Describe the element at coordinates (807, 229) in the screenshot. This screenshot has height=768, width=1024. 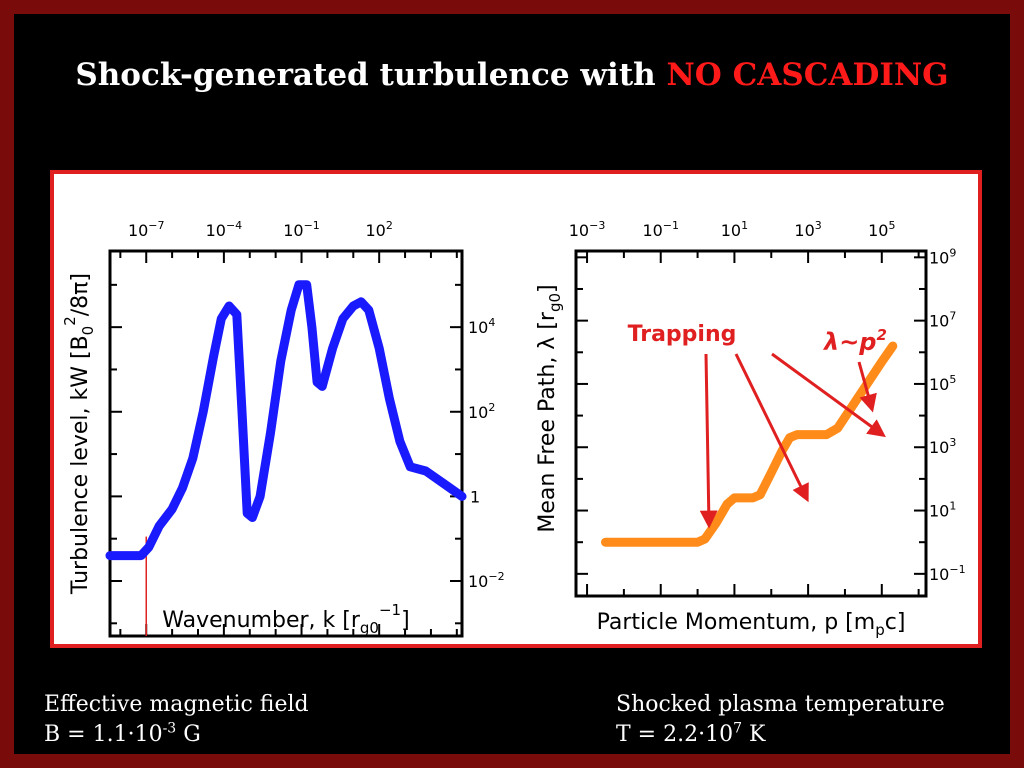
I see `x-tick-label: 10³` at that location.